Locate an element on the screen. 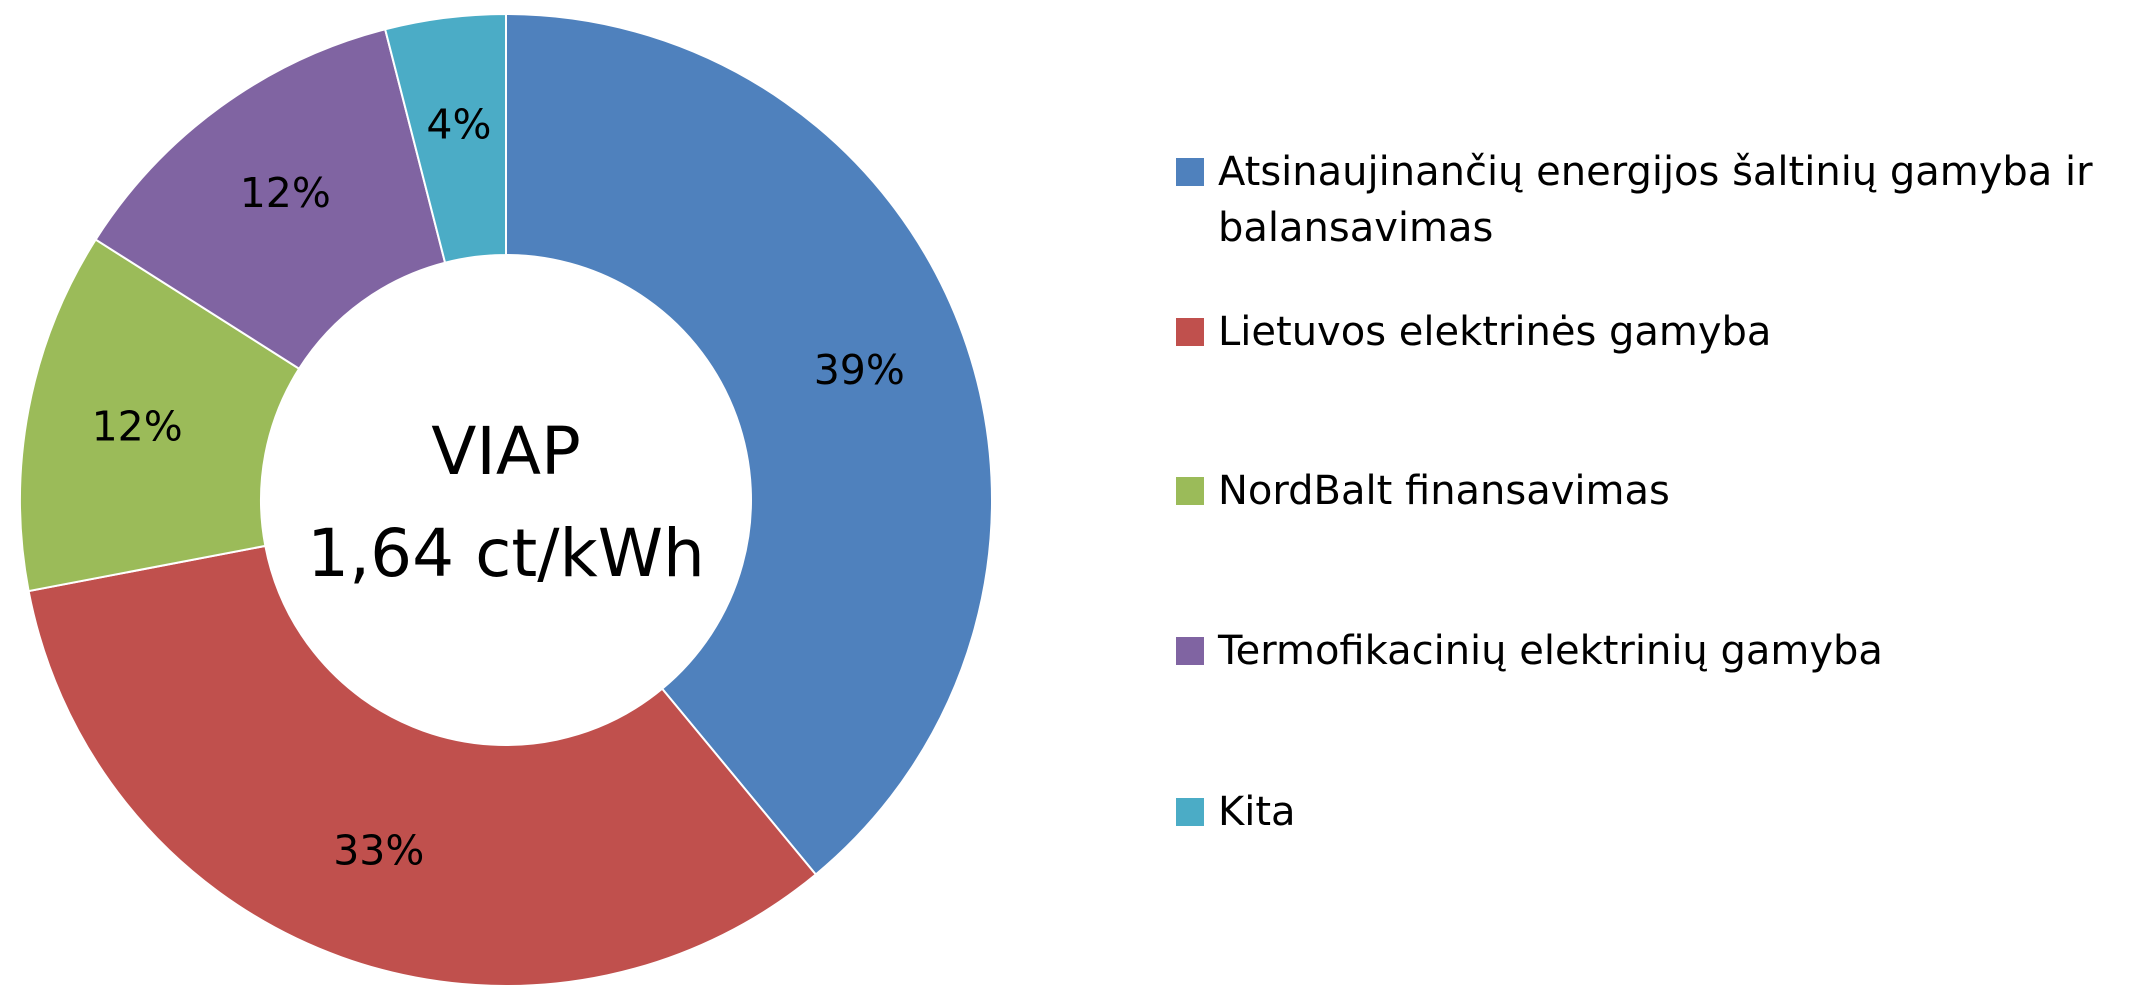 The height and width of the screenshot is (988, 2150). legend-label: Kita is located at coordinates (1257, 812).